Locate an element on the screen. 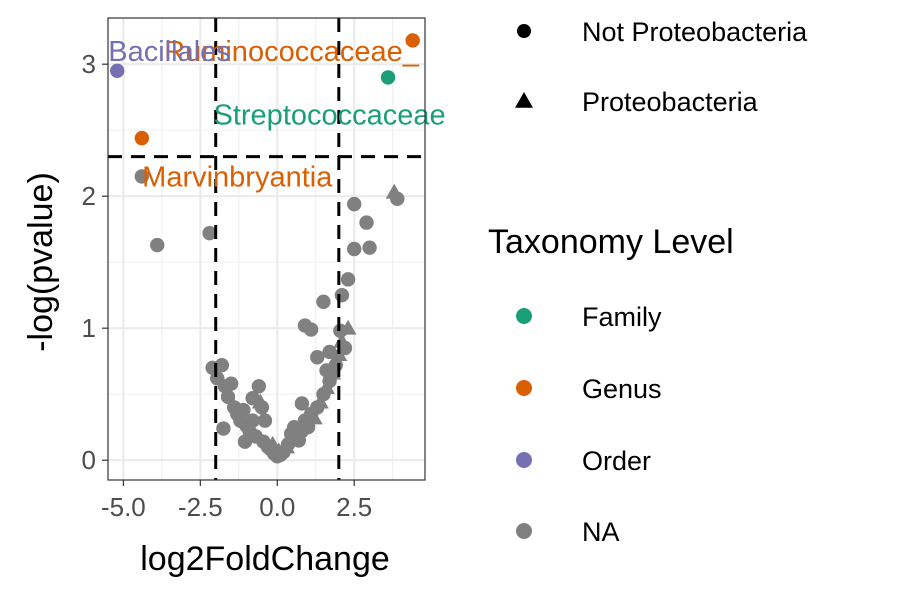  color-legend-label: Genus is located at coordinates (622, 389).